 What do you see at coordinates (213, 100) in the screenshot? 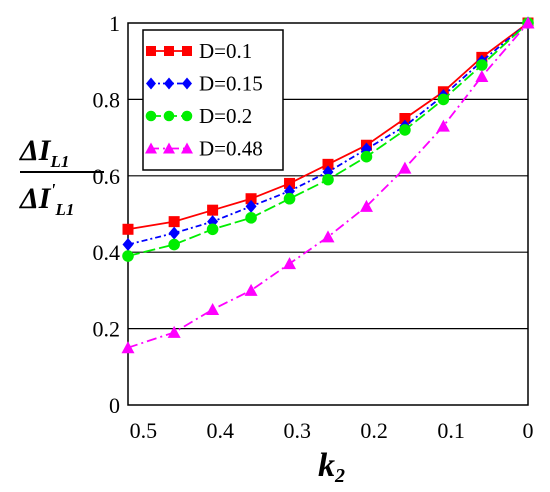
I see `legend: D=0.1 D=0.15 D=0.2 D=0.48` at bounding box center [213, 100].